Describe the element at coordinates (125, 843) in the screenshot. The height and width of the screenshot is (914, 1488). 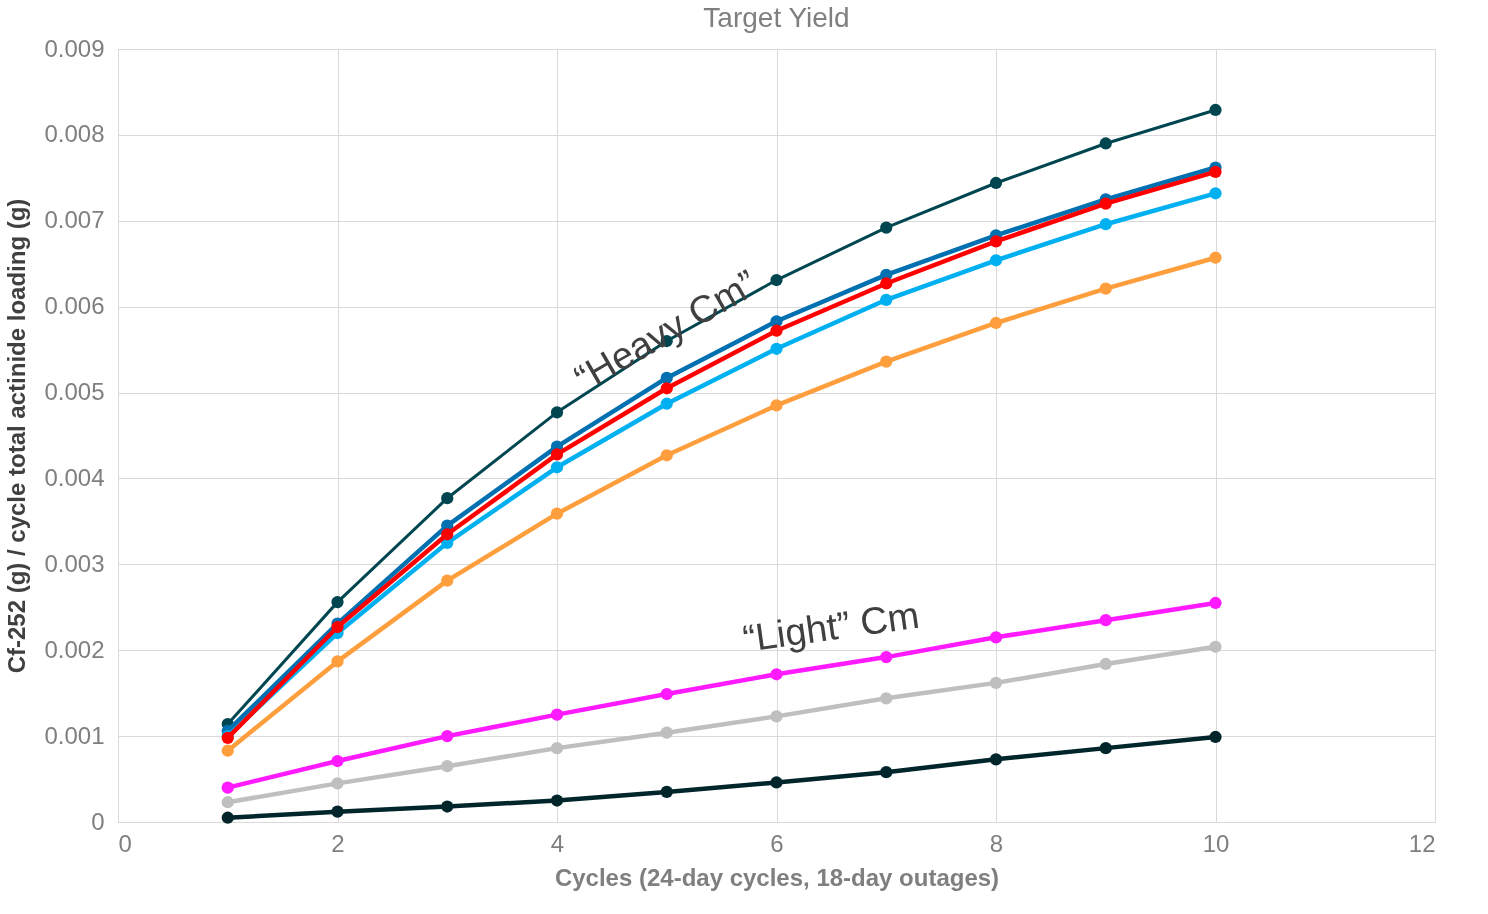
I see `x-tick-label: 0` at that location.